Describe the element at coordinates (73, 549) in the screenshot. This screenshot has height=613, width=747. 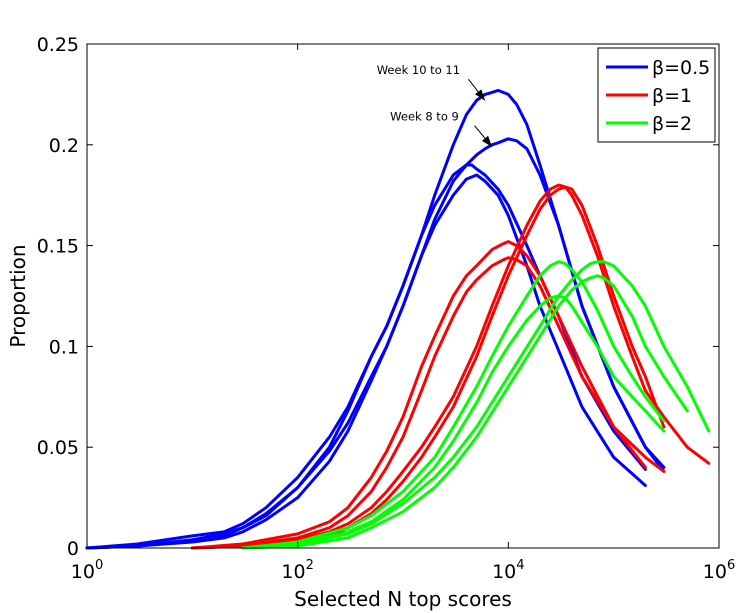
I see `y-tick-label: 0` at that location.